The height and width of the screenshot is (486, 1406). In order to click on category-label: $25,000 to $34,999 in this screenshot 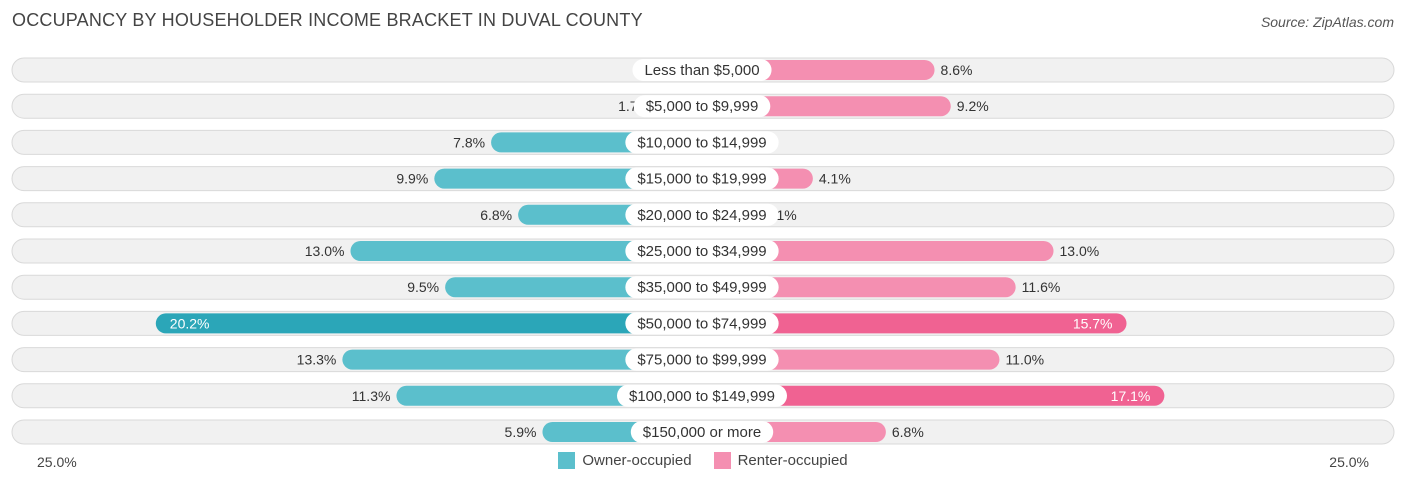, I will do `click(701, 251)`.